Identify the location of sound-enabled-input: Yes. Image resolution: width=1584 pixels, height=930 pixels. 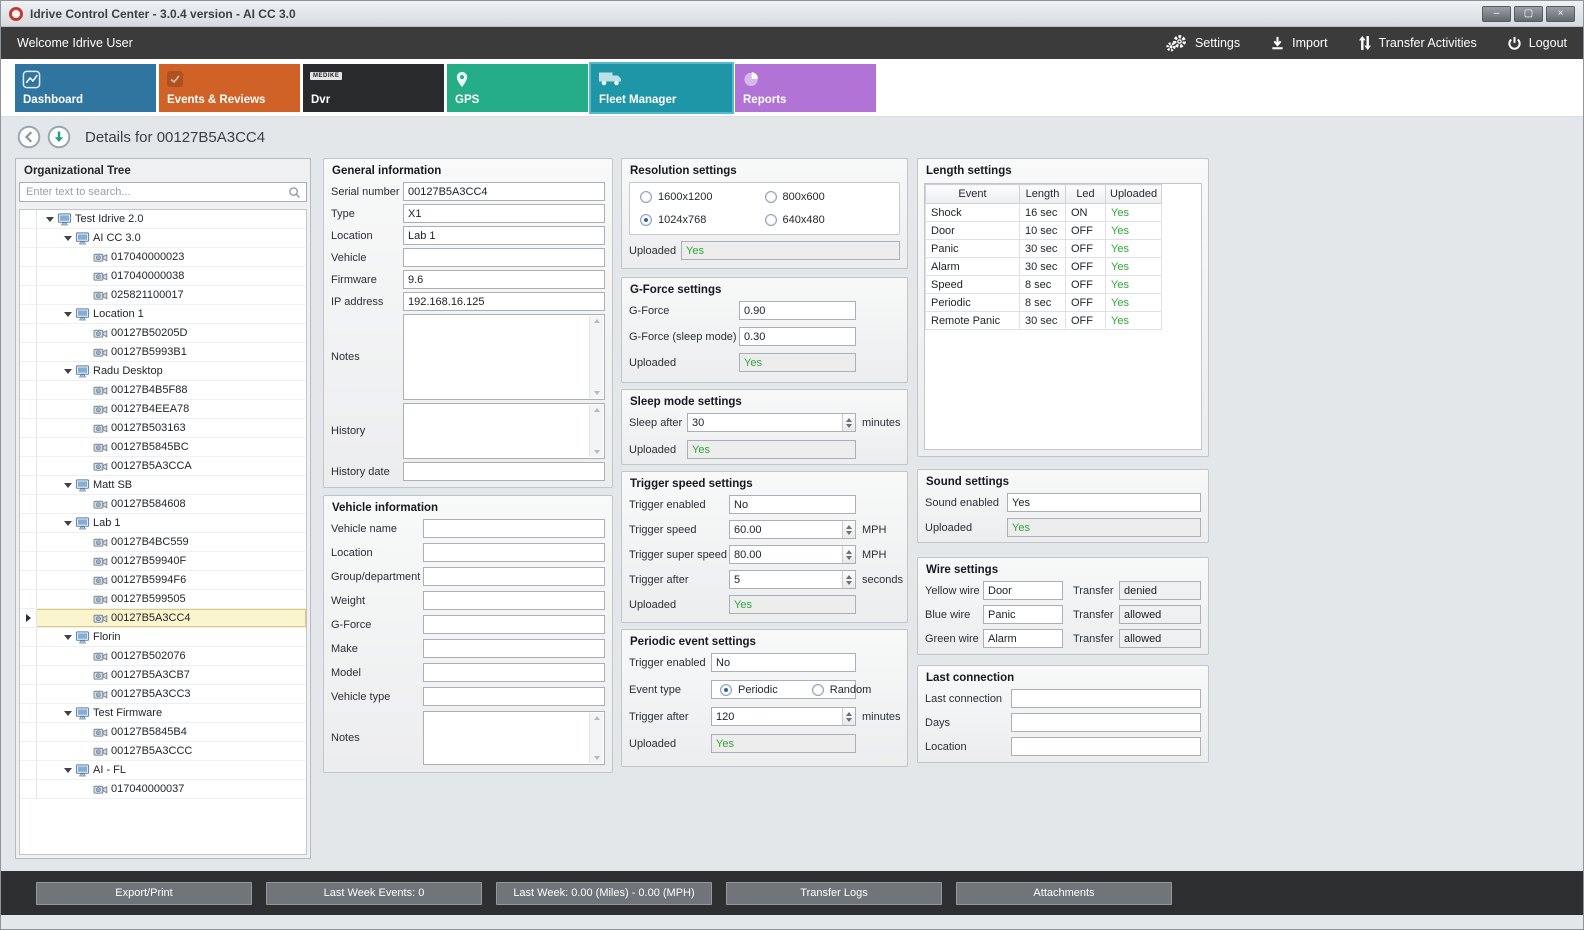
(1104, 502).